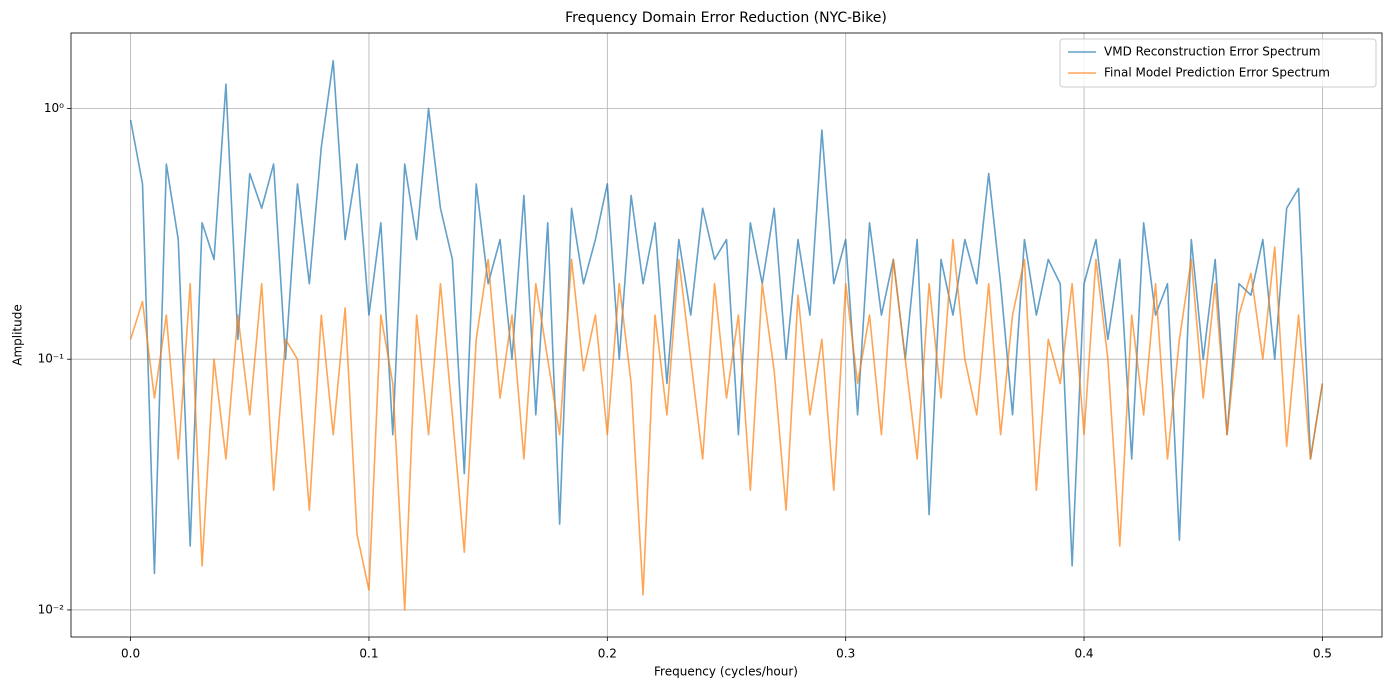 The width and height of the screenshot is (1389, 690). I want to click on x-axis-label: Frequency (cycles/hour), so click(726, 672).